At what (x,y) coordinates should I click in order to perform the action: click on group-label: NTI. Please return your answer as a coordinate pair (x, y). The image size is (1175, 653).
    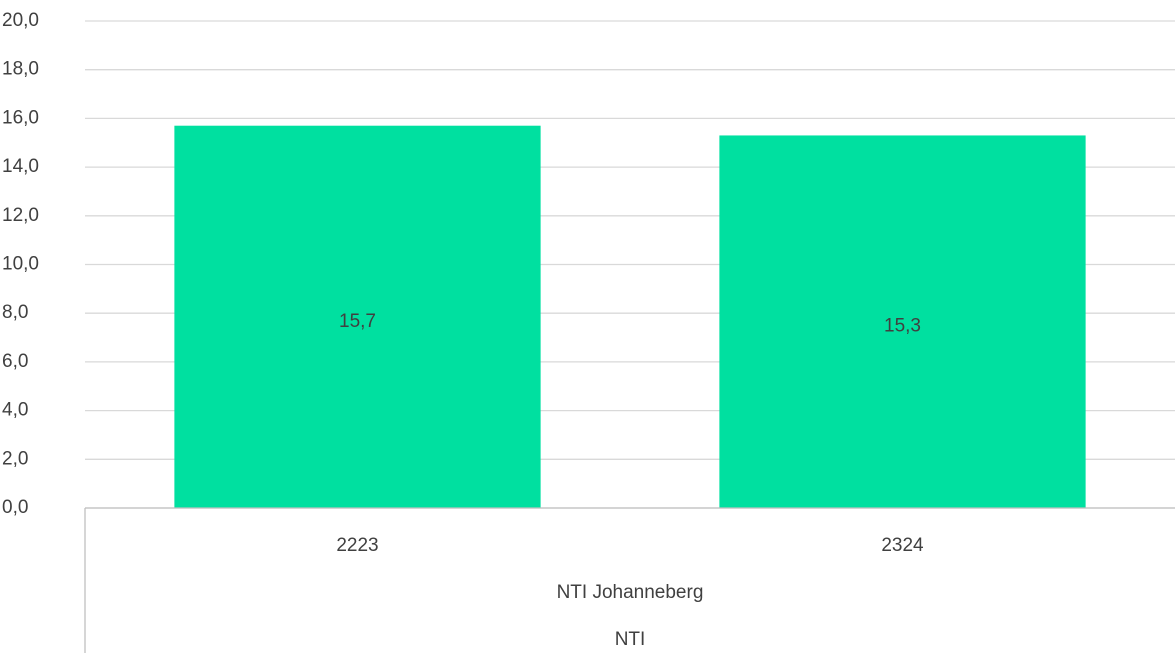
    Looking at the image, I should click on (630, 639).